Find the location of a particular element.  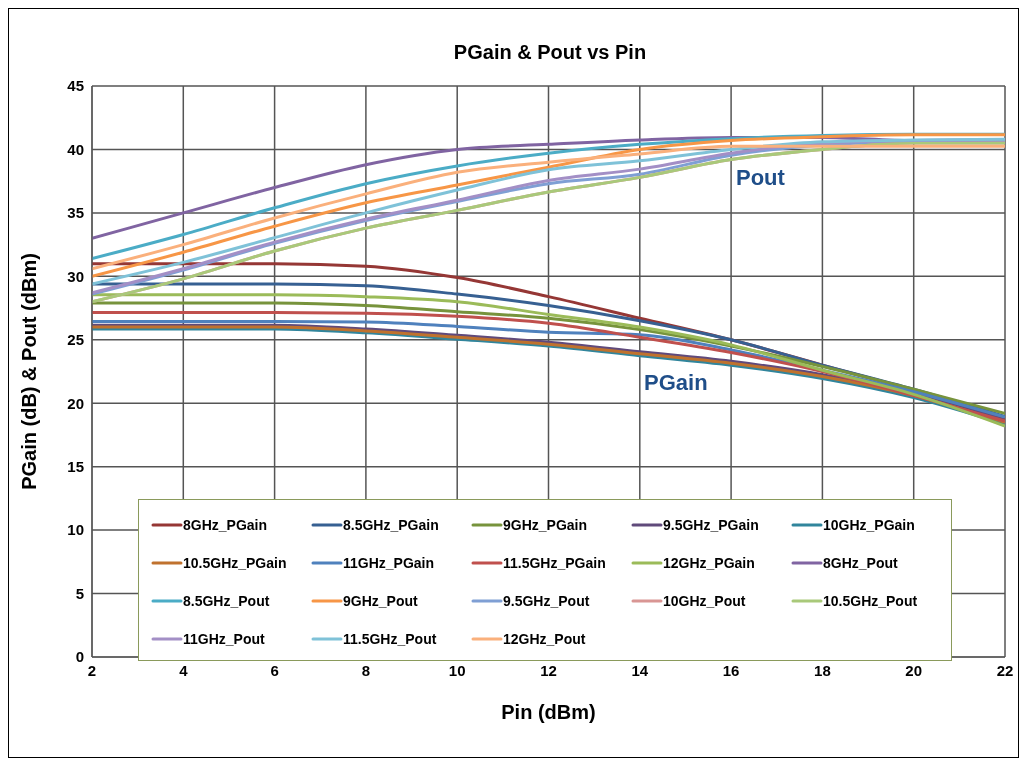

x-tick-label: 6 is located at coordinates (274, 670).